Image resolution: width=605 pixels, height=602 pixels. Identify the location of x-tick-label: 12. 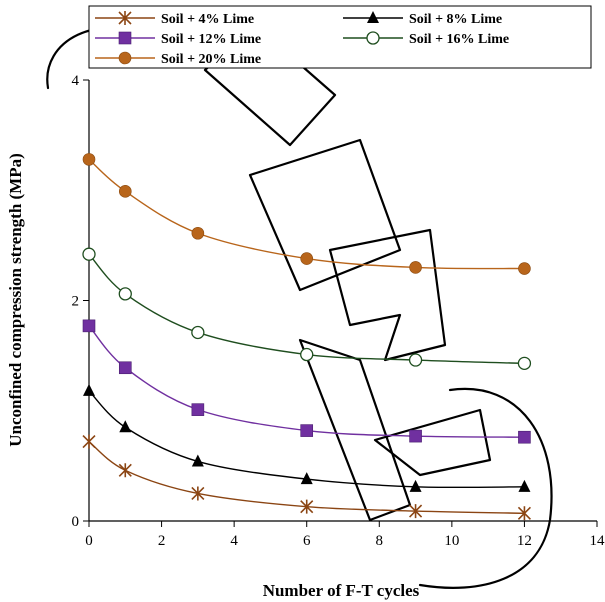
(524, 541).